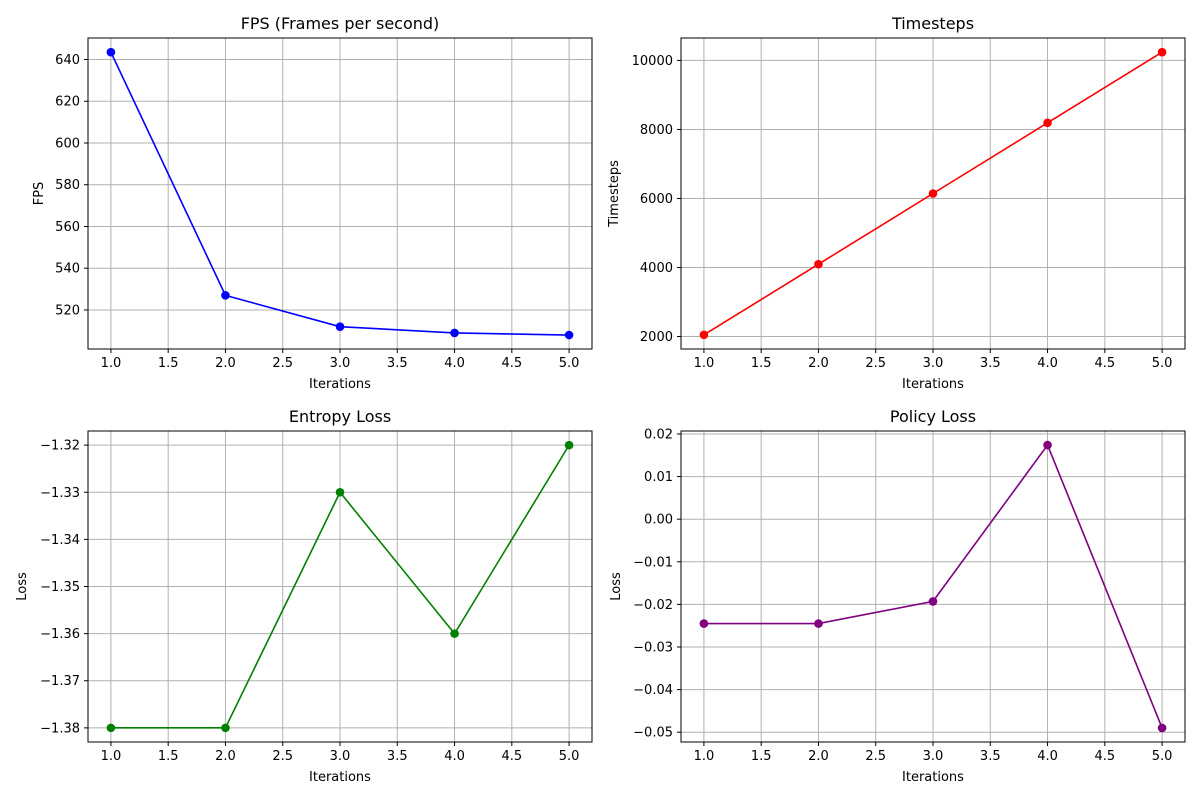  I want to click on fps-y-tick-label: 520, so click(67, 310).